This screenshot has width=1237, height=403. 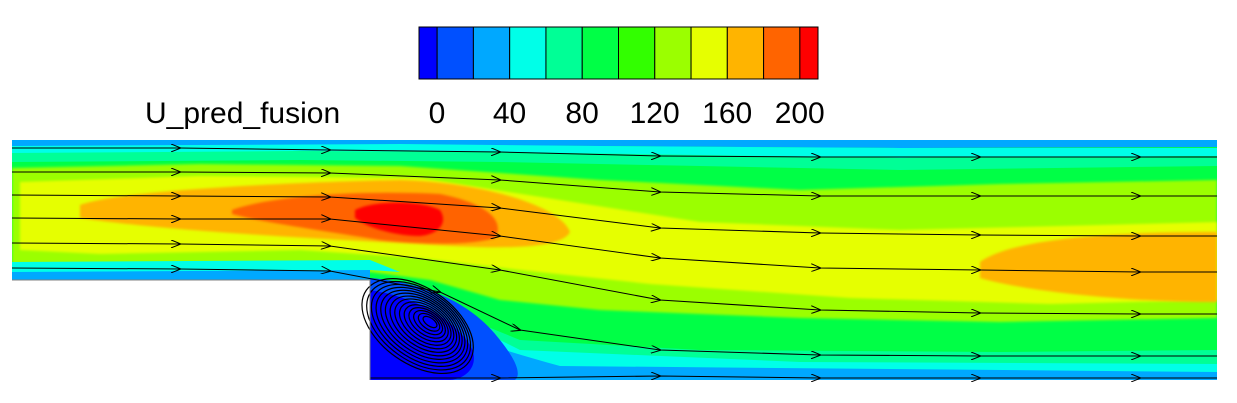 I want to click on colorbar-tick-labels: 0 40 80 120 160 200, so click(x=627, y=113).